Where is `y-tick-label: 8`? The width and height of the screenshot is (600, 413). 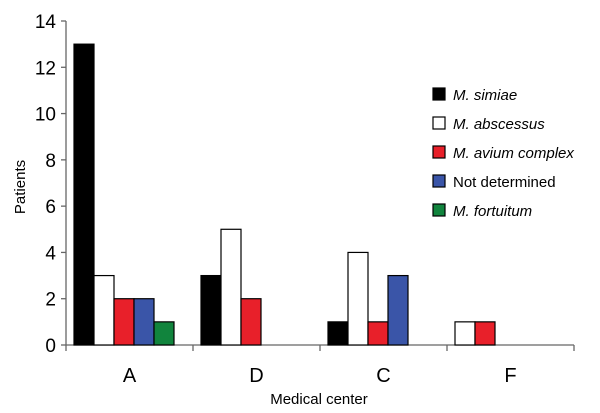
y-tick-label: 8 is located at coordinates (50, 161).